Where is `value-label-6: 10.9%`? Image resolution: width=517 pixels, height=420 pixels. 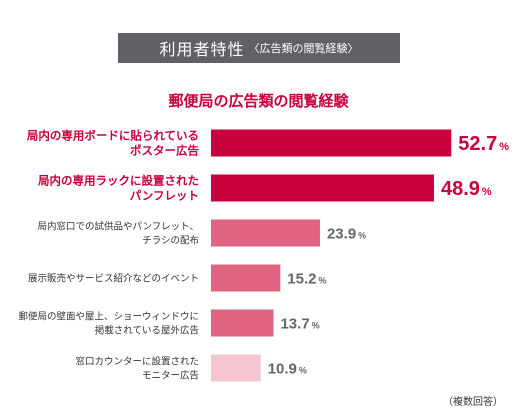
value-label-6: 10.9% is located at coordinates (287, 368).